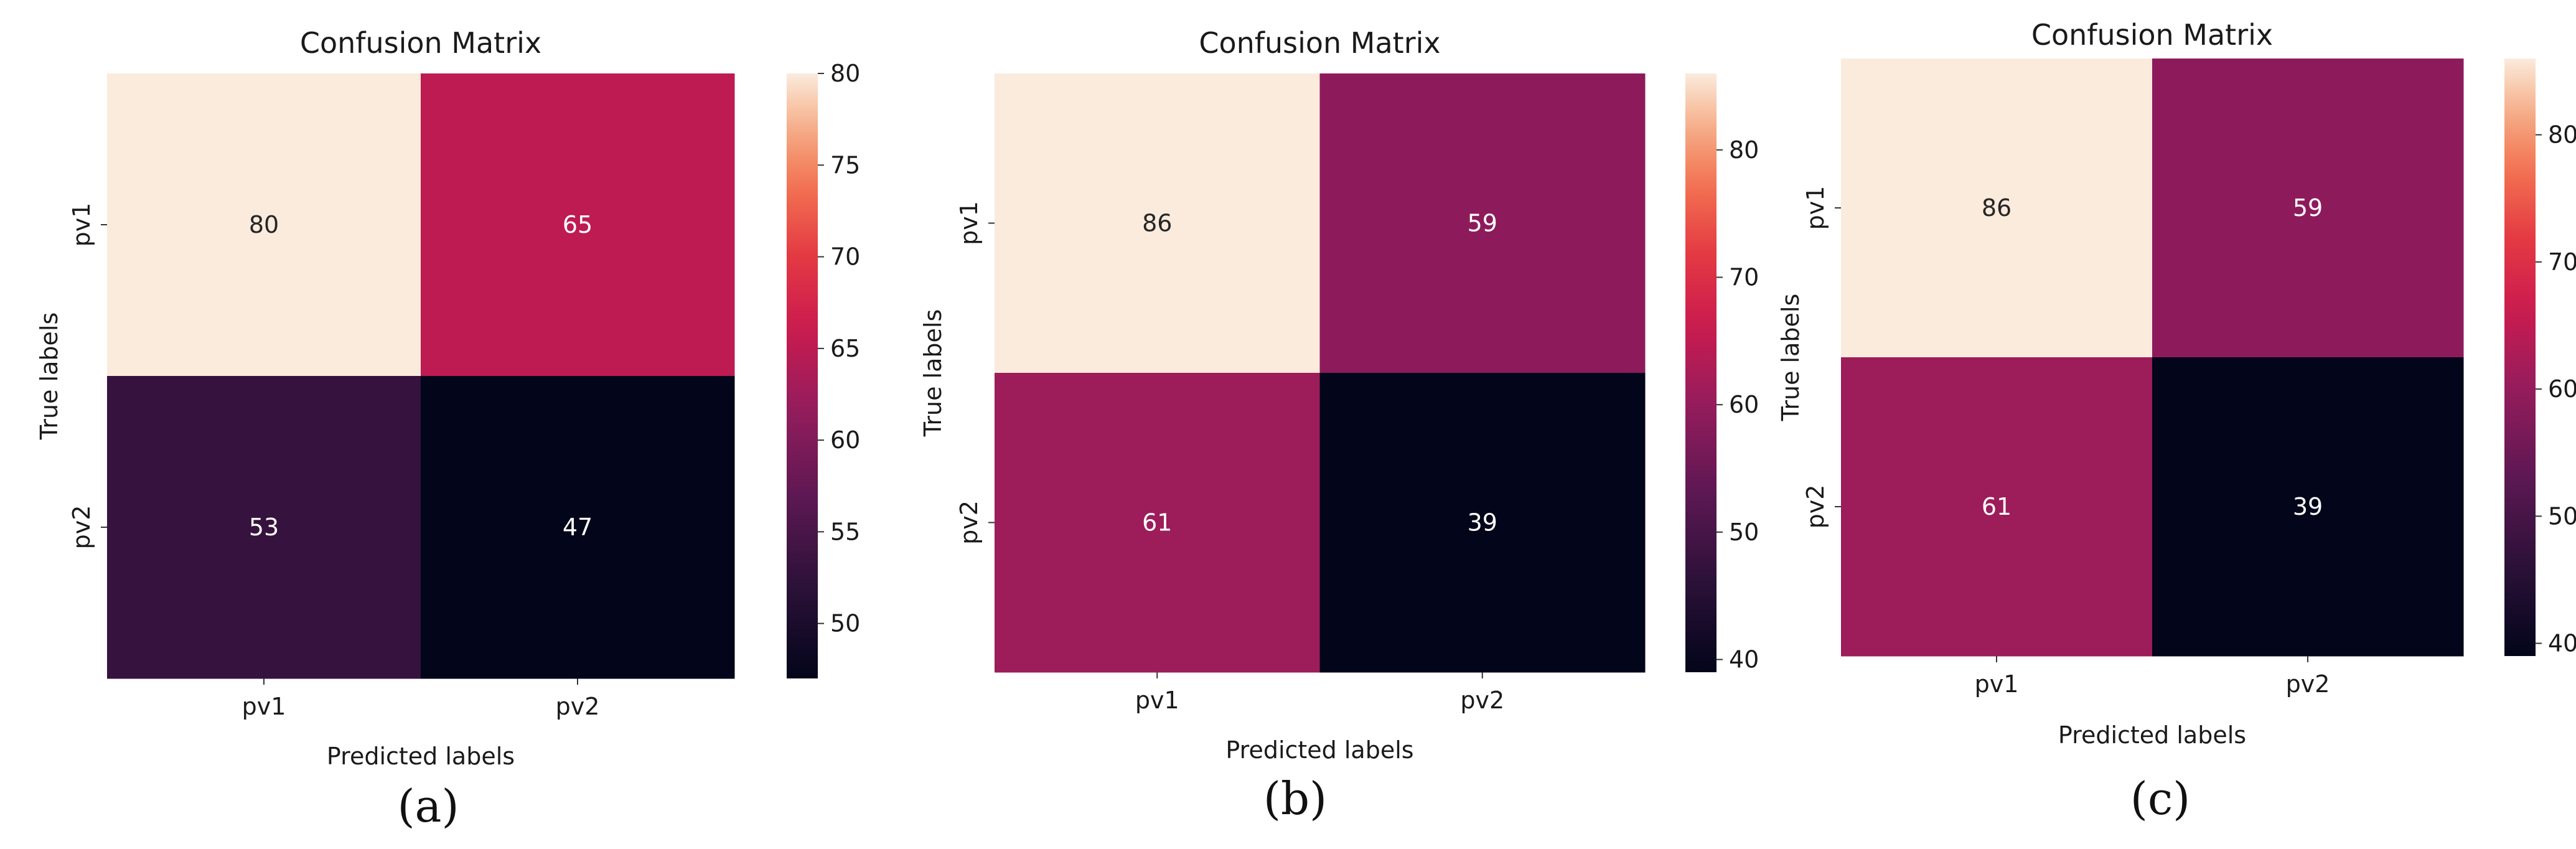 This screenshot has width=2576, height=849. Describe the element at coordinates (845, 531) in the screenshot. I see `colorbar-tick-label: 55` at that location.